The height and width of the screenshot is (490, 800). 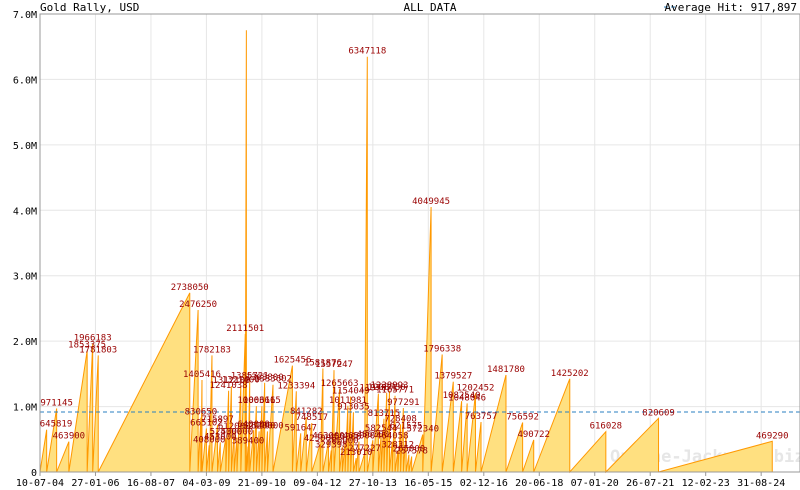 I want to click on y-tick-label: 6.0M, so click(x=25, y=80).